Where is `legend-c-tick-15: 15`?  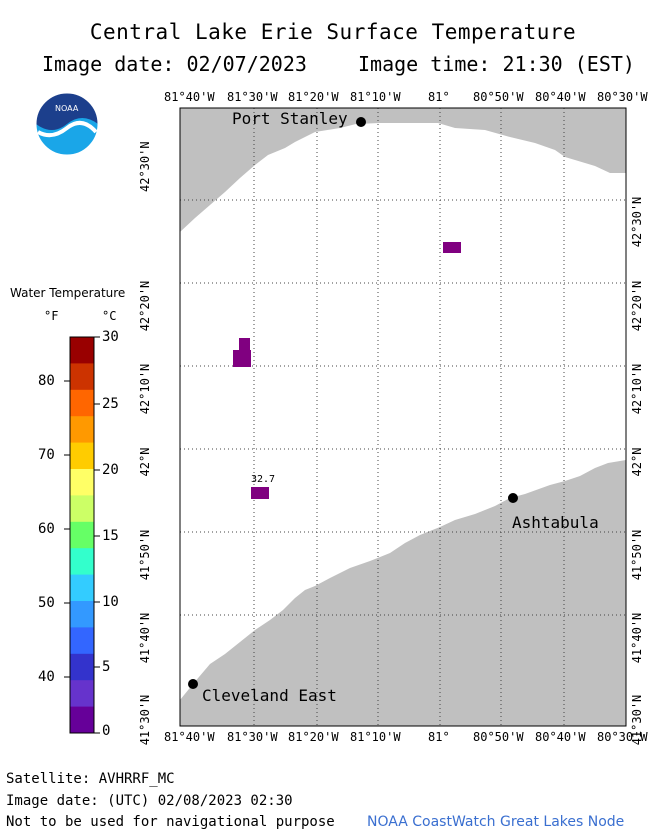
legend-c-tick-15: 15 is located at coordinates (110, 536).